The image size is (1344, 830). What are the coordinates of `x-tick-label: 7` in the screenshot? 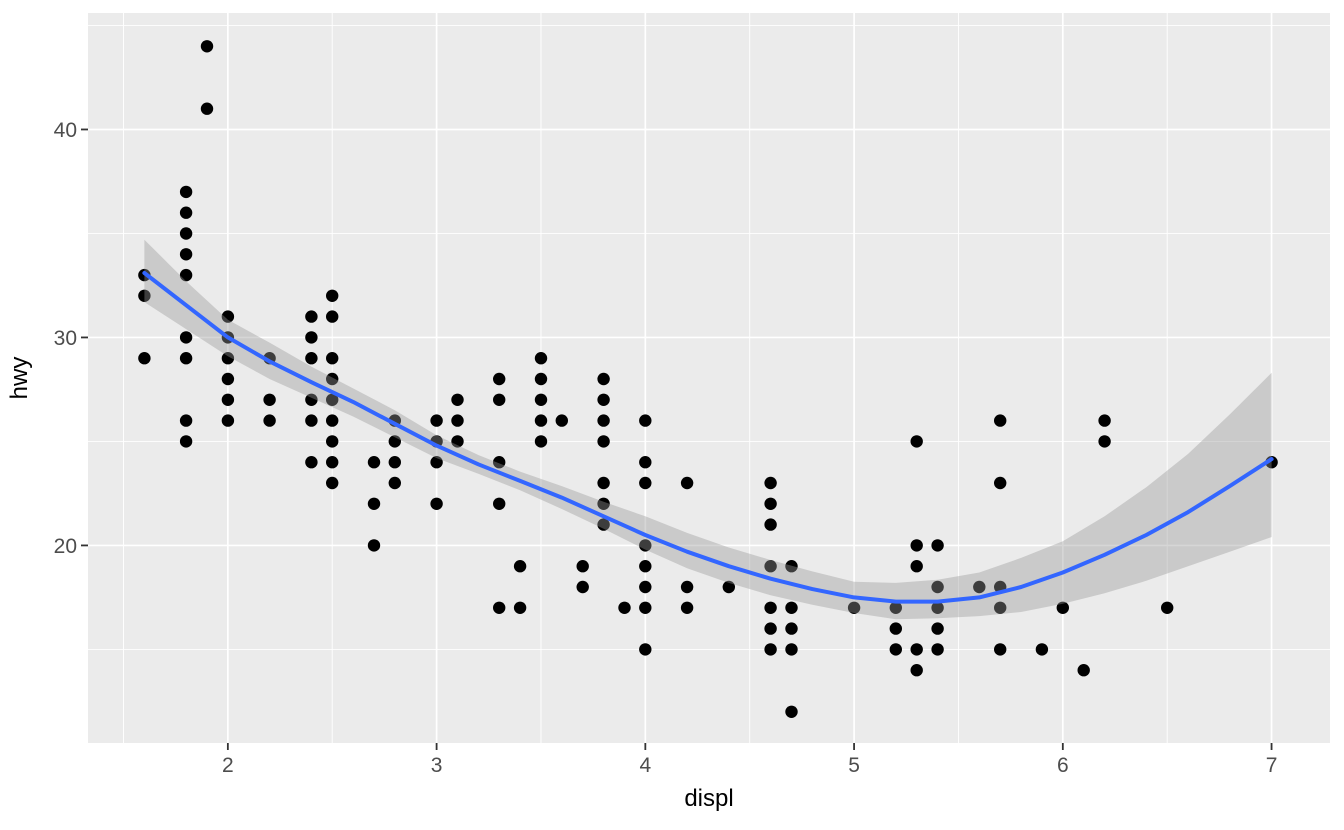 It's located at (1272, 765).